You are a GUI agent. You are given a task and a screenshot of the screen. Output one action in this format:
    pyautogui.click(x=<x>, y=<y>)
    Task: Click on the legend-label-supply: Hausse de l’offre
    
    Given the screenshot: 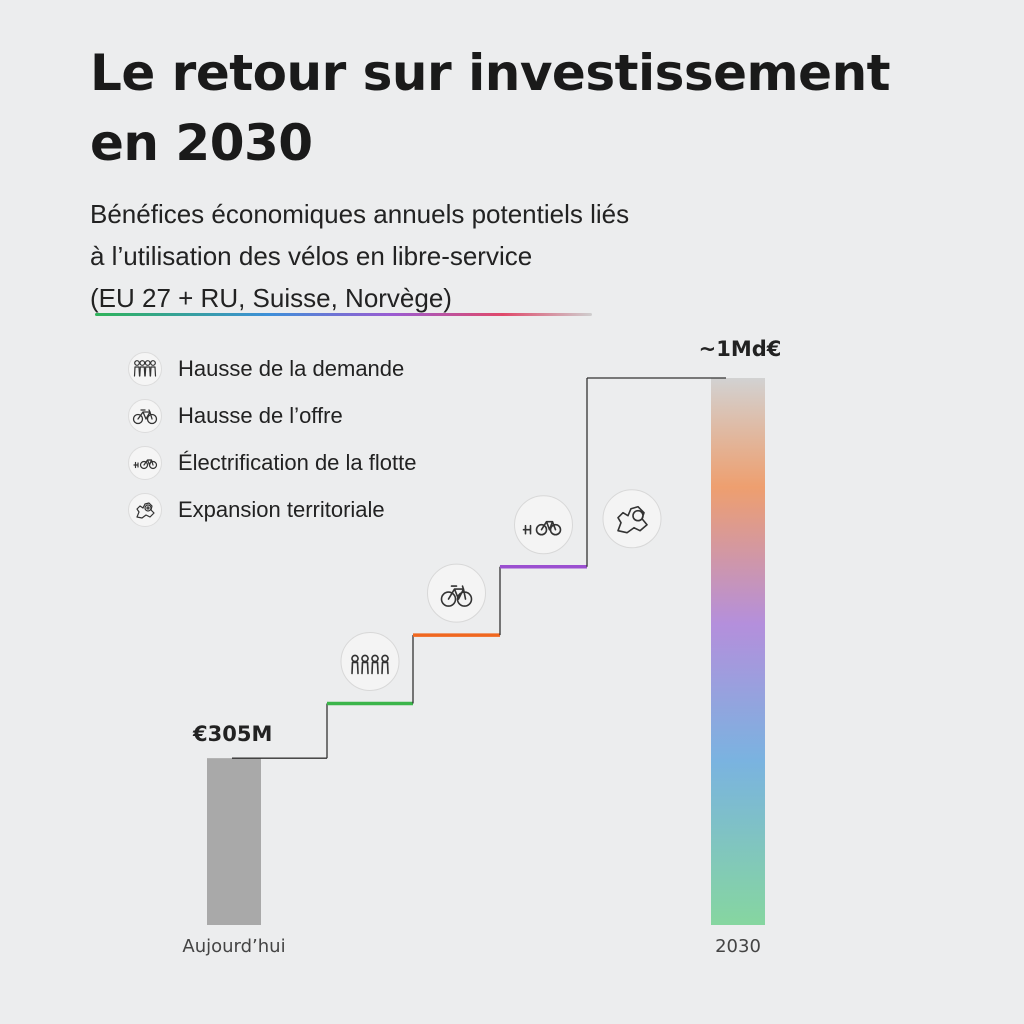 What is the action you would take?
    pyautogui.click(x=260, y=415)
    